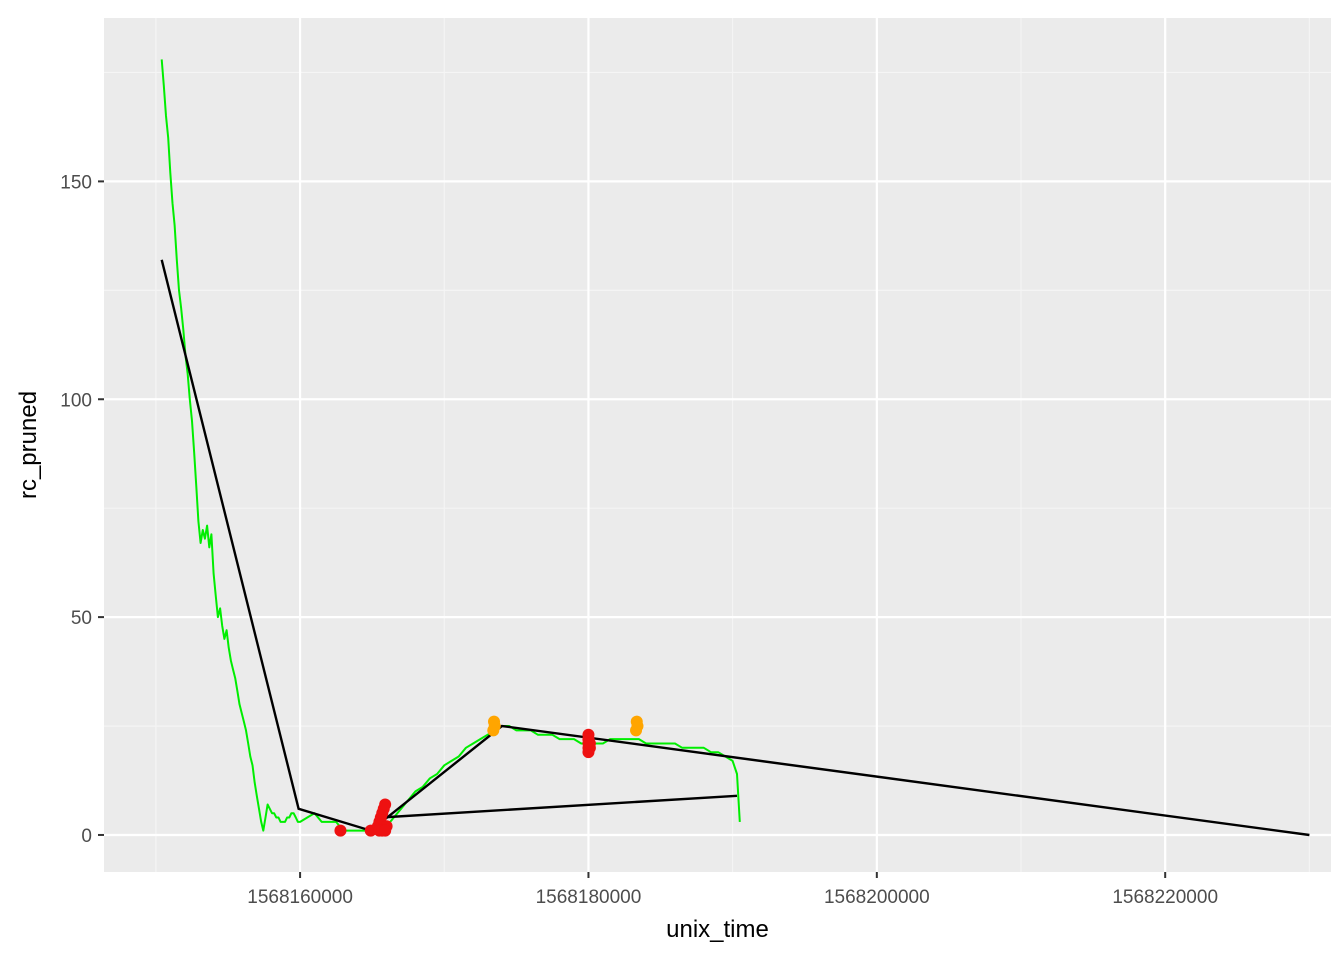 The height and width of the screenshot is (965, 1344). What do you see at coordinates (28, 445) in the screenshot?
I see `y-axis-title: rc_pruned` at bounding box center [28, 445].